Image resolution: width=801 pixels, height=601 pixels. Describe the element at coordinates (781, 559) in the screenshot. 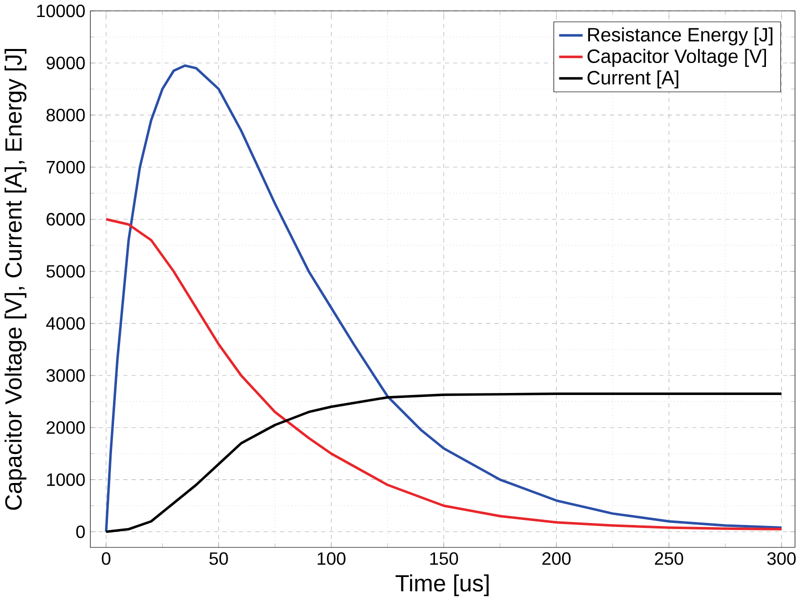

I see `x-tick-label: 300` at that location.